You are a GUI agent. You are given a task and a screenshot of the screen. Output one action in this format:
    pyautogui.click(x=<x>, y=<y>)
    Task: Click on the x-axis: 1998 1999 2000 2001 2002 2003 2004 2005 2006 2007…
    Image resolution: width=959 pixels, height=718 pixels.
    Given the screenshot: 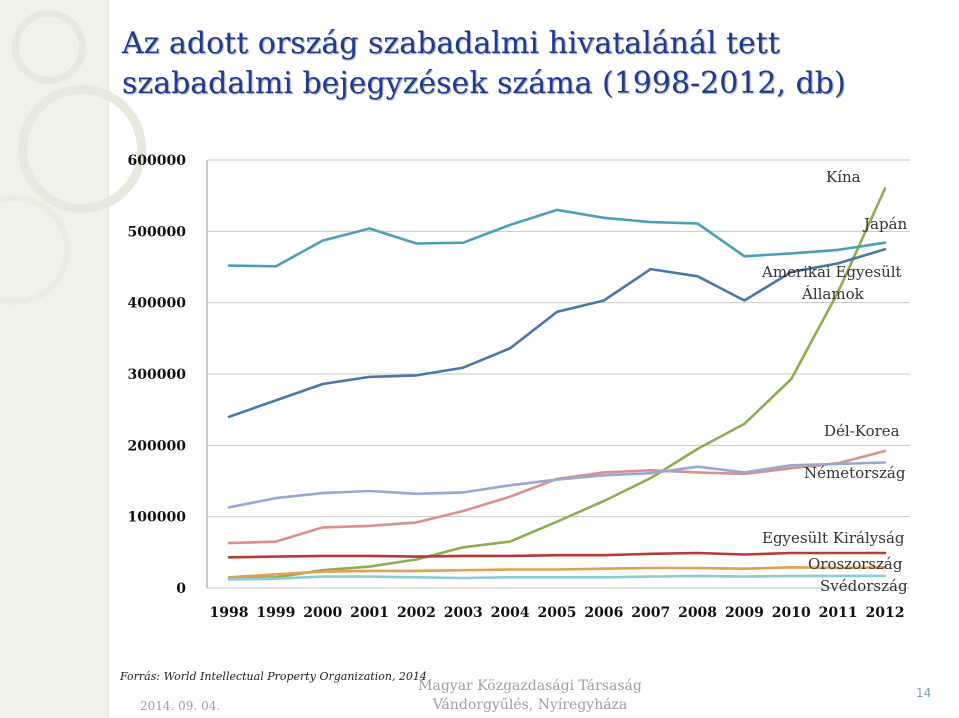 What is the action you would take?
    pyautogui.click(x=557, y=613)
    